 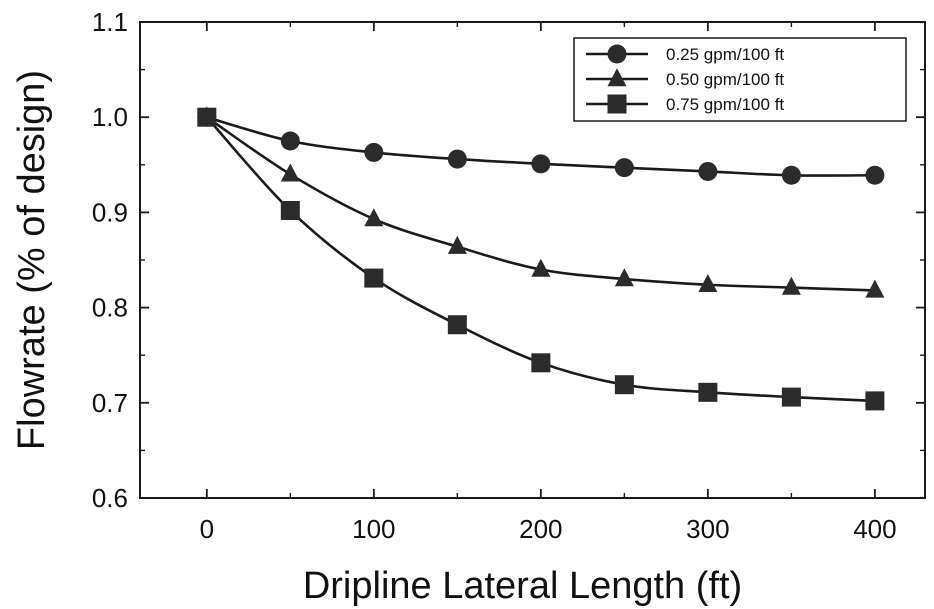 What do you see at coordinates (110, 22) in the screenshot?
I see `y-tick-label: 1.1` at bounding box center [110, 22].